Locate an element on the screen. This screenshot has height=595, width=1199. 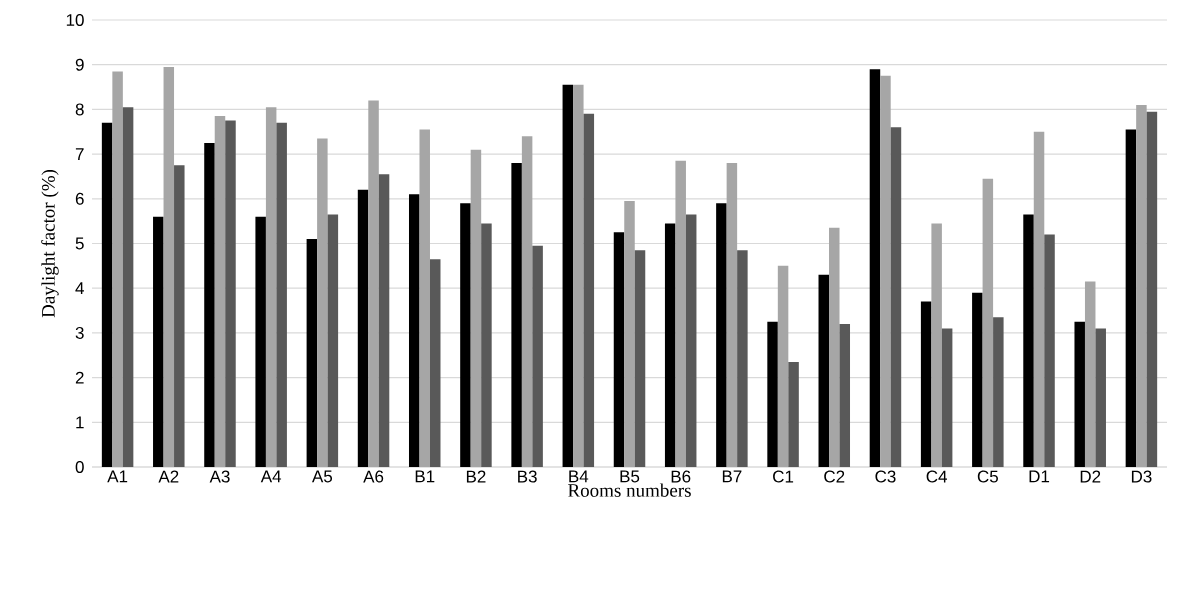
y-tick-label: 4 is located at coordinates (79, 288).